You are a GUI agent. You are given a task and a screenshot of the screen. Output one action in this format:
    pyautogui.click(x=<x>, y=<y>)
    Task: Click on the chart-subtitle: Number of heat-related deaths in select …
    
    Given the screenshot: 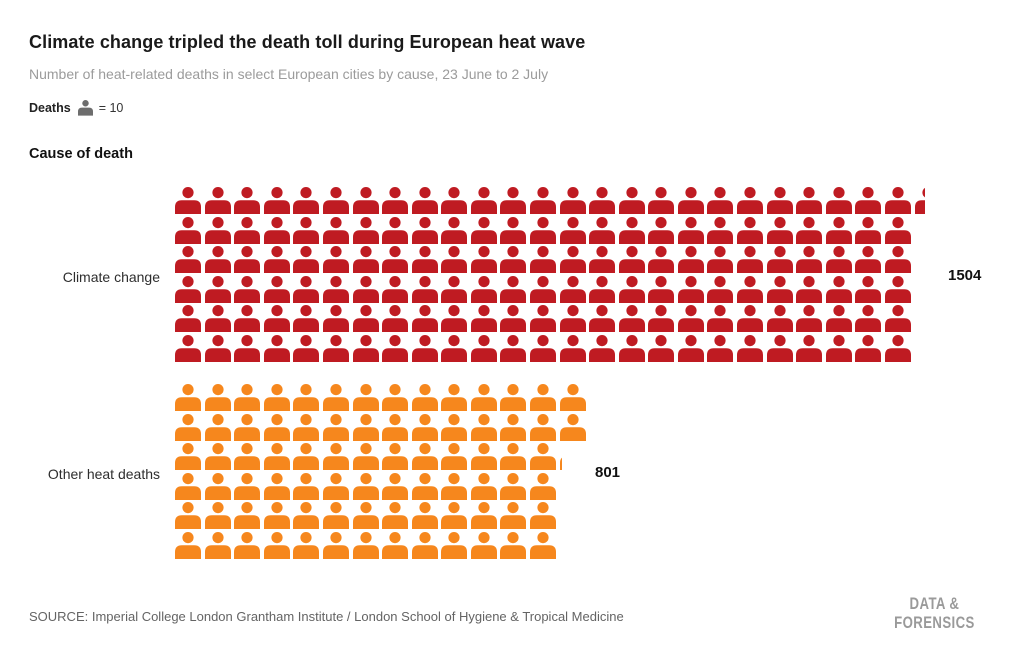 What is the action you would take?
    pyautogui.click(x=289, y=74)
    